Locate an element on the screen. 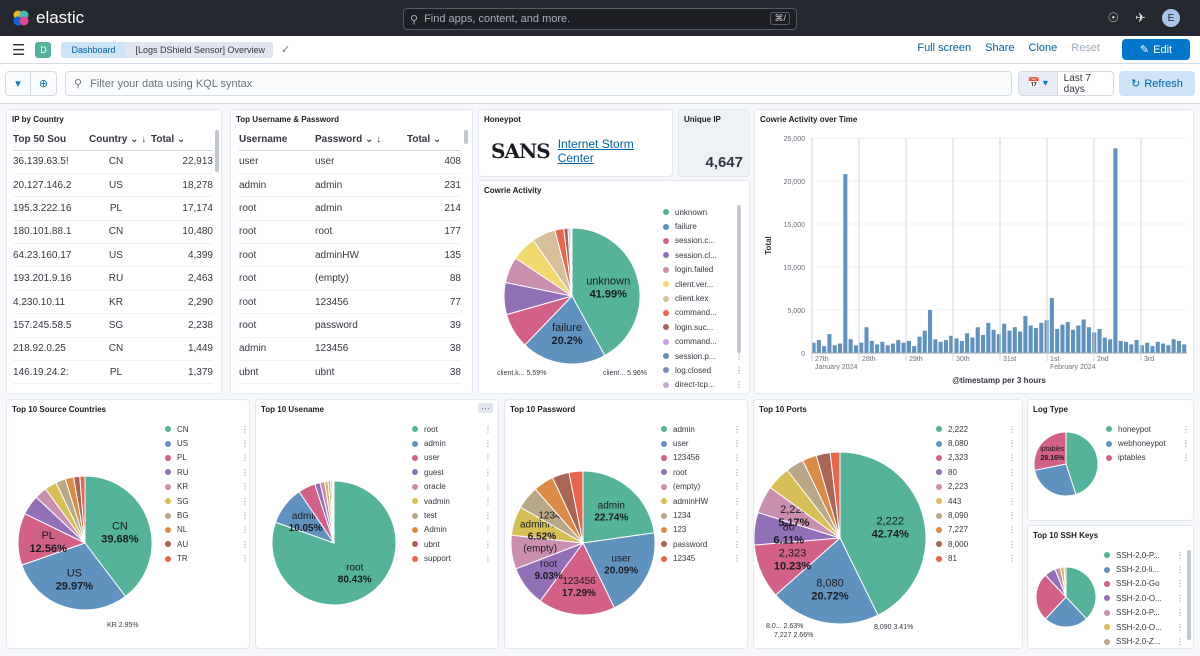 This screenshot has width=1200, height=656. legend-item: login.suc...⋮ is located at coordinates (703, 327).